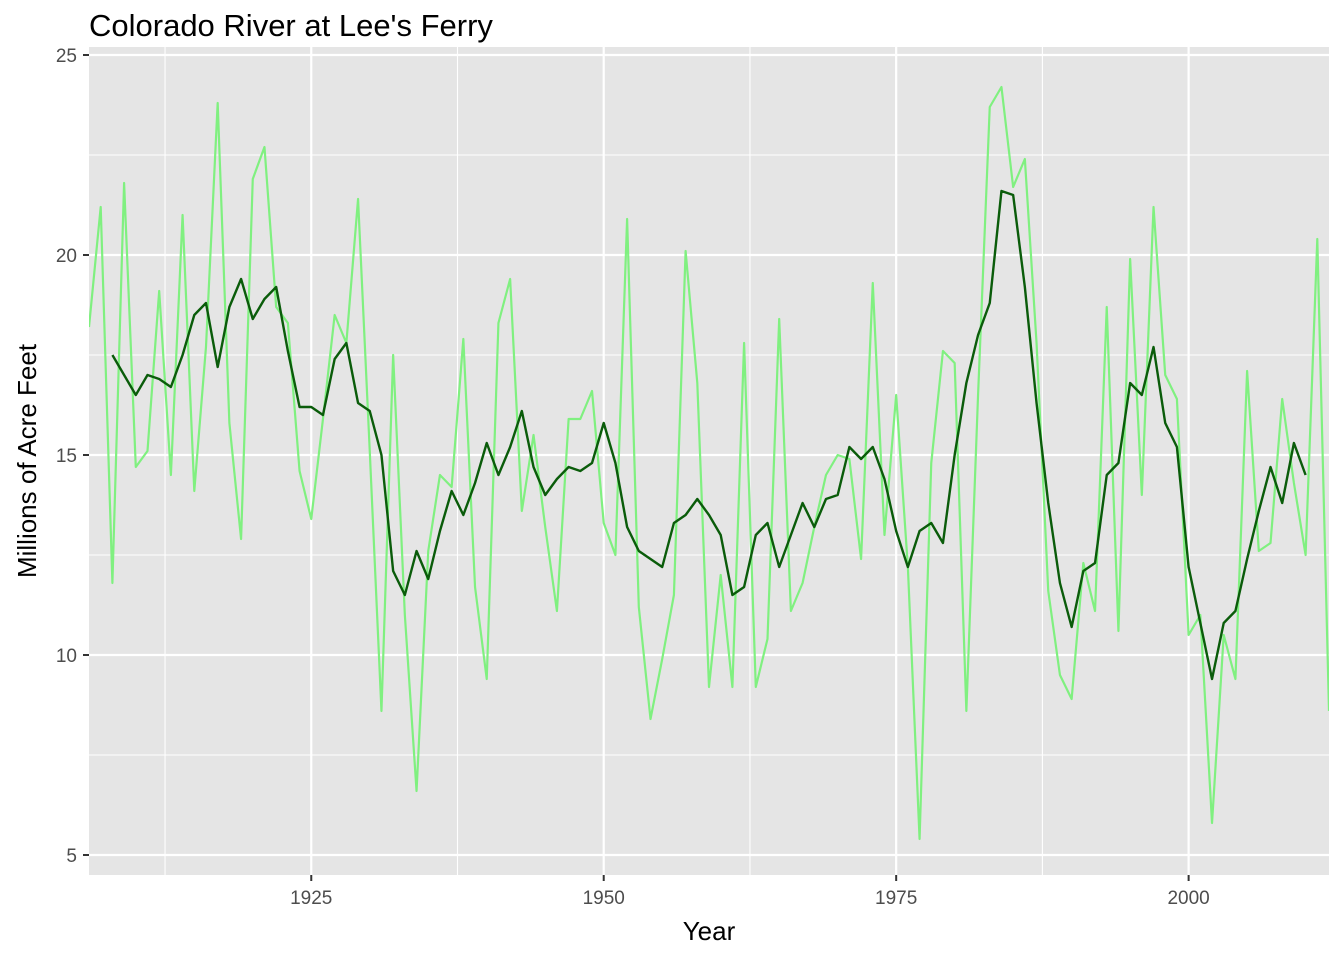 The height and width of the screenshot is (960, 1344). Describe the element at coordinates (71, 856) in the screenshot. I see `y-tick-label: 5` at that location.